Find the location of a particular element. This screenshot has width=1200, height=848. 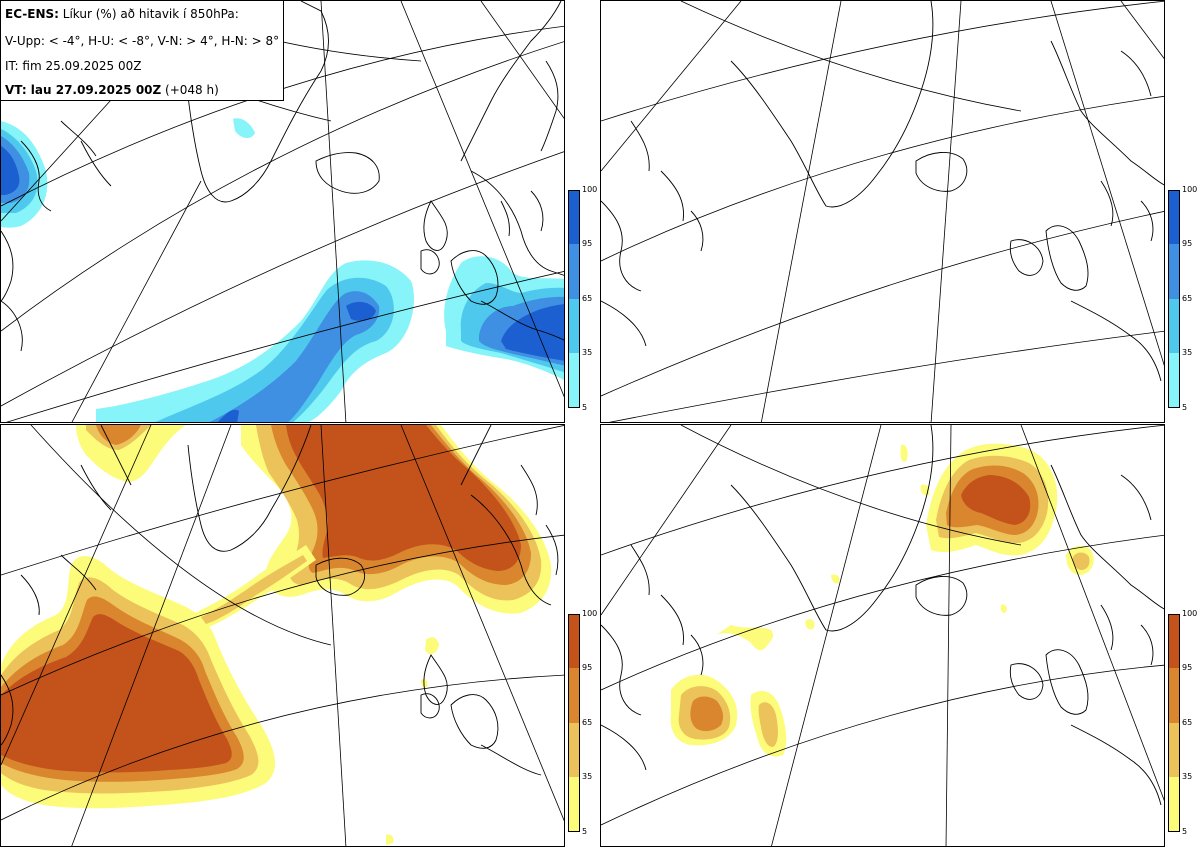

title-line-1: EC-ENS: Líkur (%) að hitavik í 850hPa: is located at coordinates (122, 14).